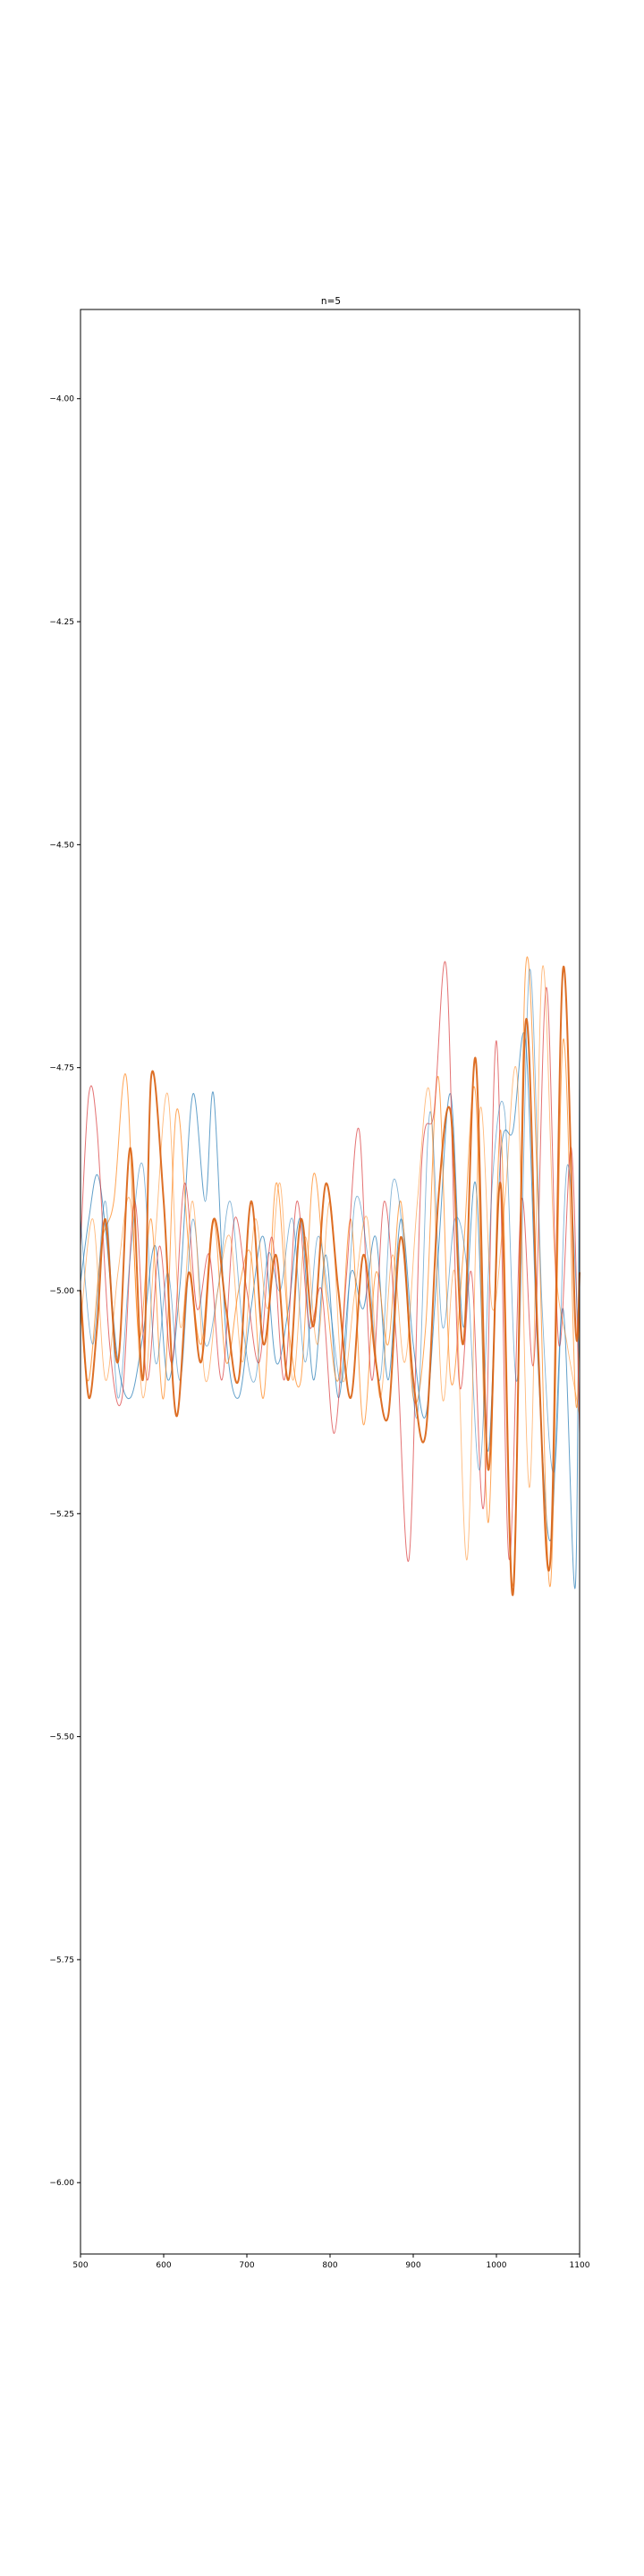 This screenshot has height=2576, width=644. What do you see at coordinates (80, 2265) in the screenshot?
I see `x-tick-label: 500` at bounding box center [80, 2265].